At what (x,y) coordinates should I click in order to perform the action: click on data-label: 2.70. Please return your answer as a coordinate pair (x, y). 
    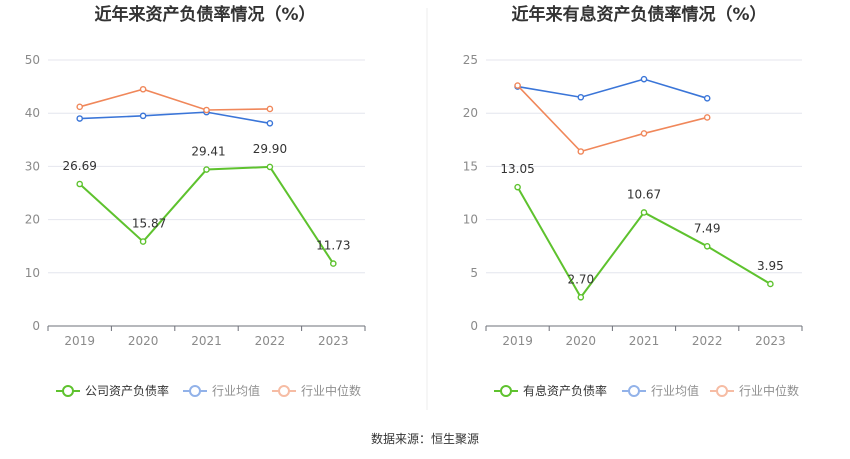
    Looking at the image, I should click on (580, 279).